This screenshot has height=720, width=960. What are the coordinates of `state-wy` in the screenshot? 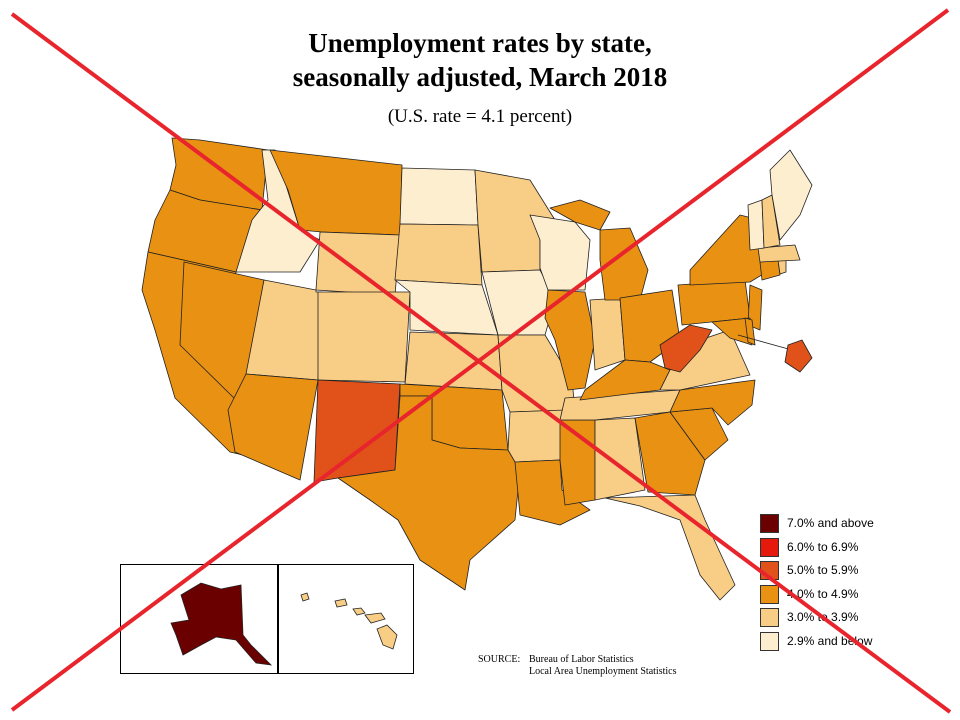 It's located at (358, 263).